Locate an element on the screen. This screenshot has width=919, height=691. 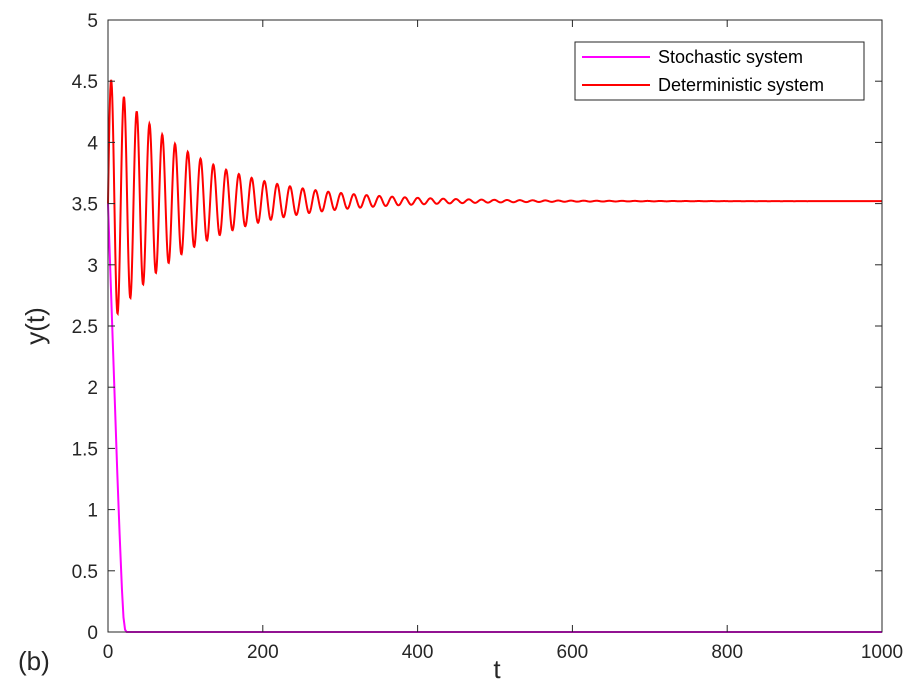
x-tick-label: 600 is located at coordinates (573, 652).